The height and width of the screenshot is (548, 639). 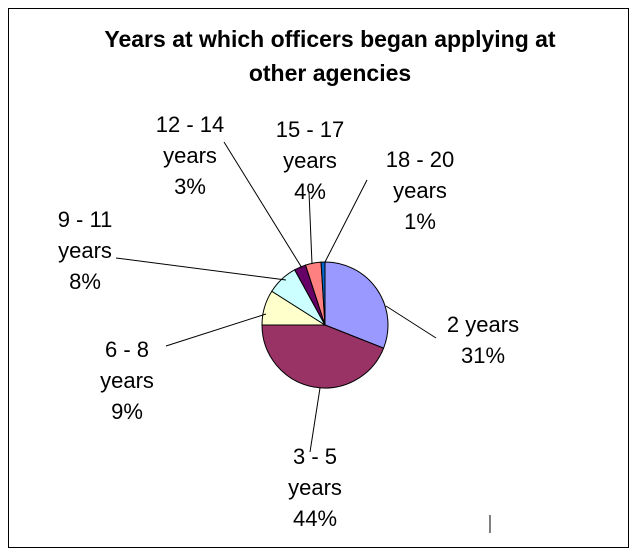 What do you see at coordinates (483, 340) in the screenshot?
I see `data-label: 2 years 31%` at bounding box center [483, 340].